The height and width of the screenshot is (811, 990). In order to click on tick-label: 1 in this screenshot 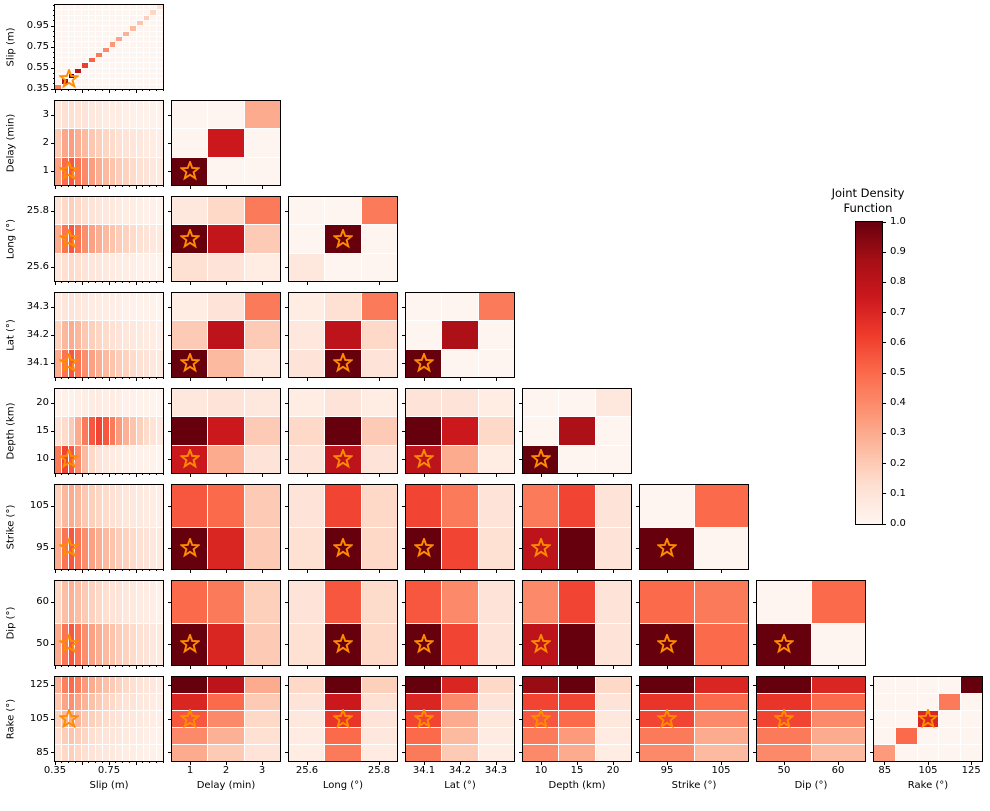, I will do `click(190, 770)`.